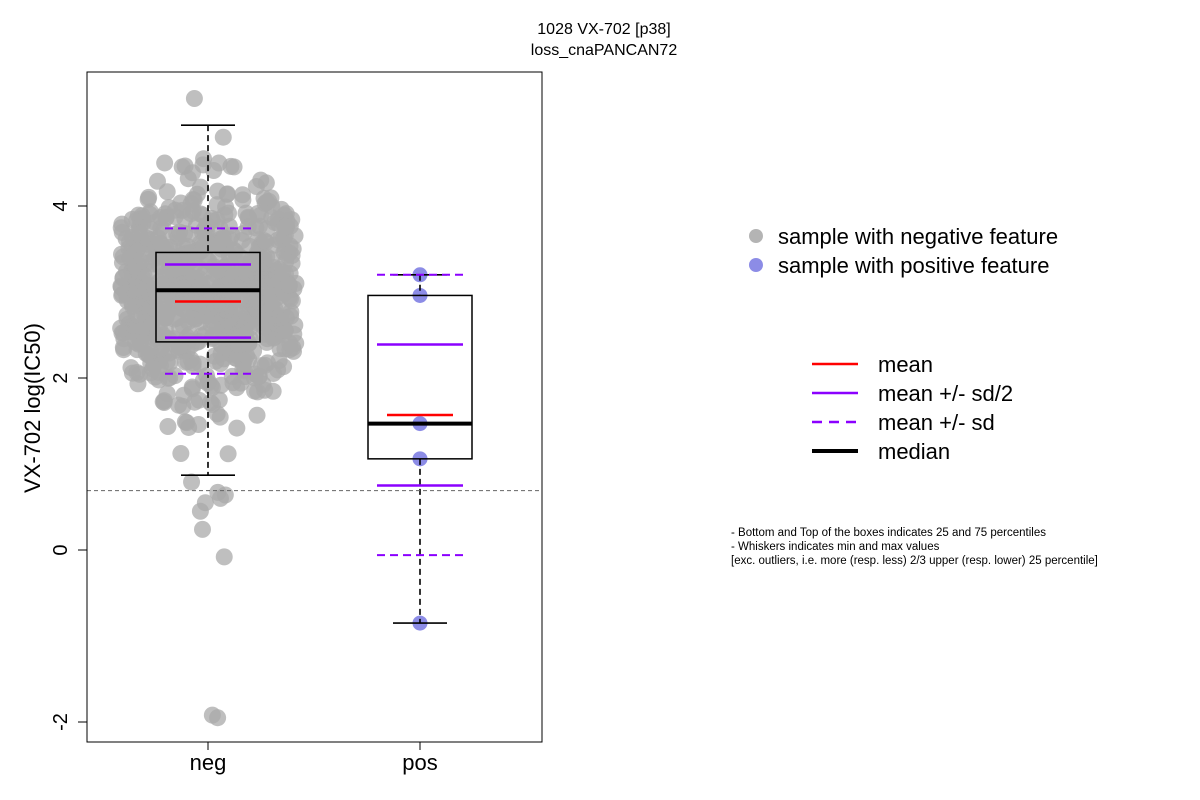  What do you see at coordinates (61, 205) in the screenshot?
I see `y-tick-label: 4` at bounding box center [61, 205].